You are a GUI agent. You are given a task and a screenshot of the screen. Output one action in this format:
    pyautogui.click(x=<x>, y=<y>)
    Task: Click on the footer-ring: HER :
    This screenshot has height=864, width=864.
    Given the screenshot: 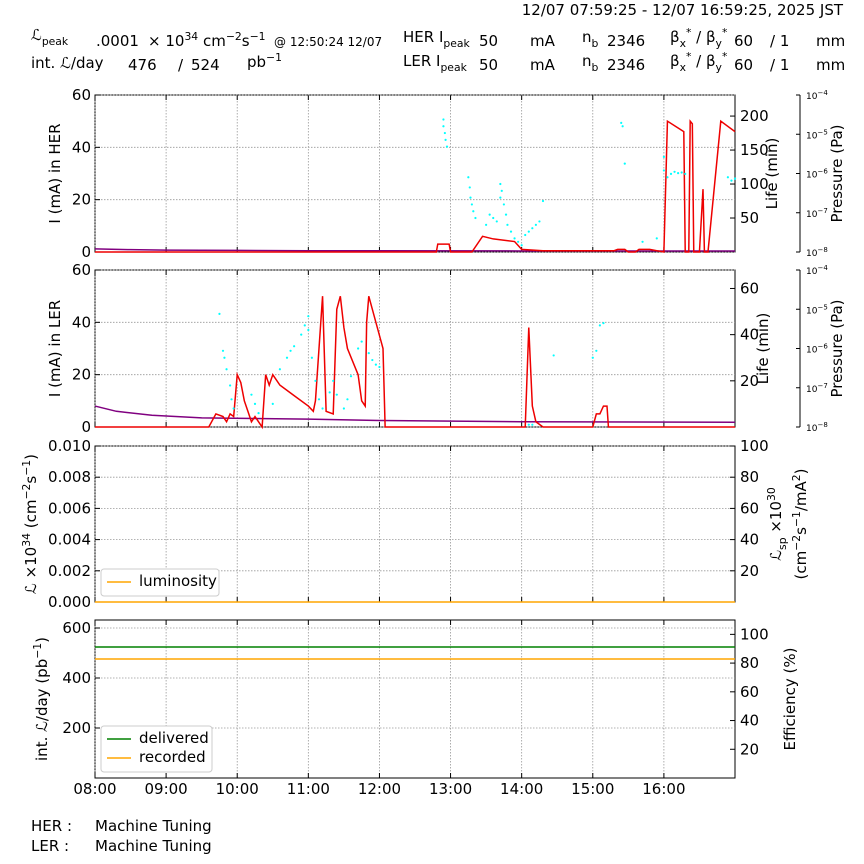 What is the action you would take?
    pyautogui.click(x=51, y=826)
    